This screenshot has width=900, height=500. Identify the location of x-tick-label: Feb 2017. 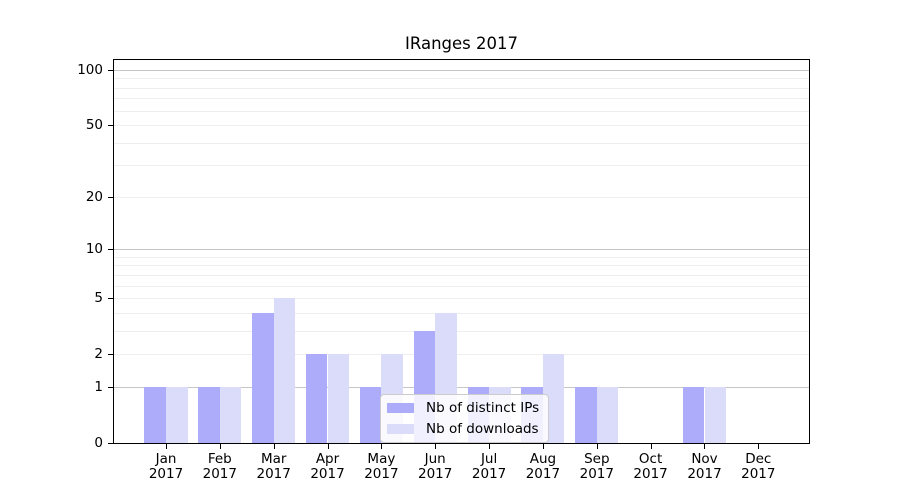
(219, 466).